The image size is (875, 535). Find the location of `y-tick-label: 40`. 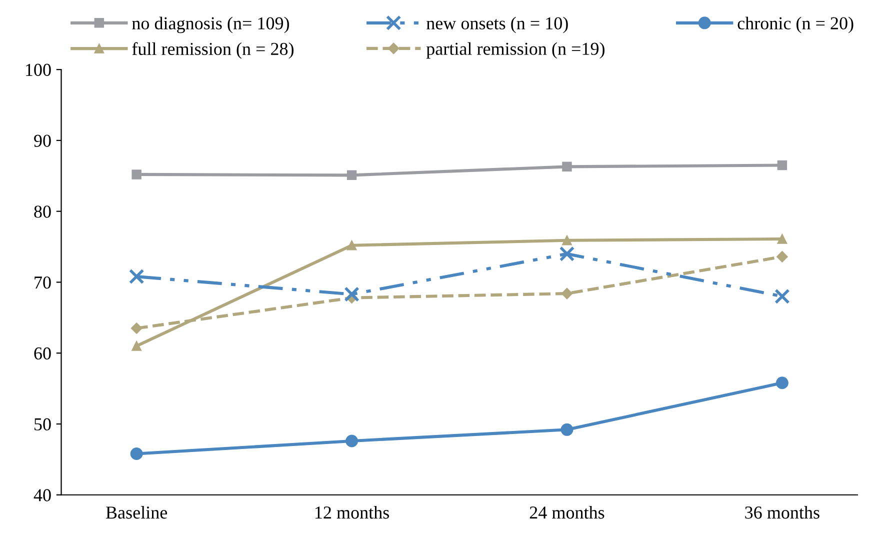

y-tick-label: 40 is located at coordinates (42, 495).